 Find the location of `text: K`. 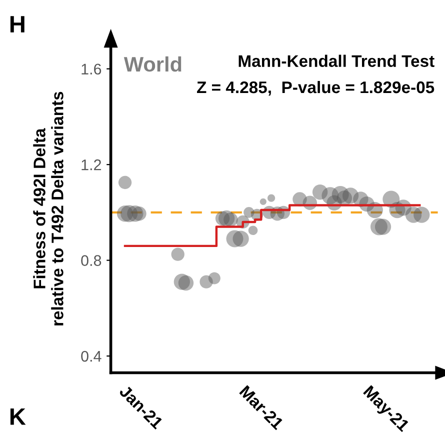

text: K is located at coordinates (18, 416).